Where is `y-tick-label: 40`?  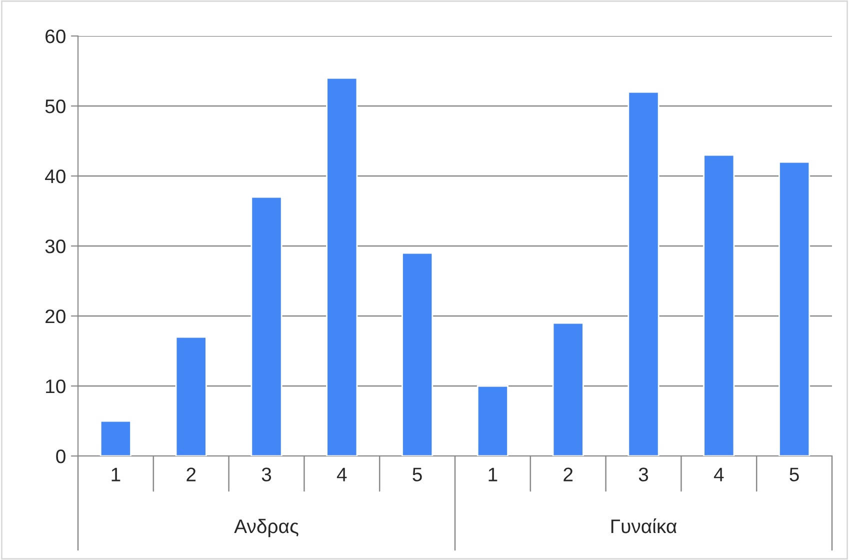 y-tick-label: 40 is located at coordinates (55, 176).